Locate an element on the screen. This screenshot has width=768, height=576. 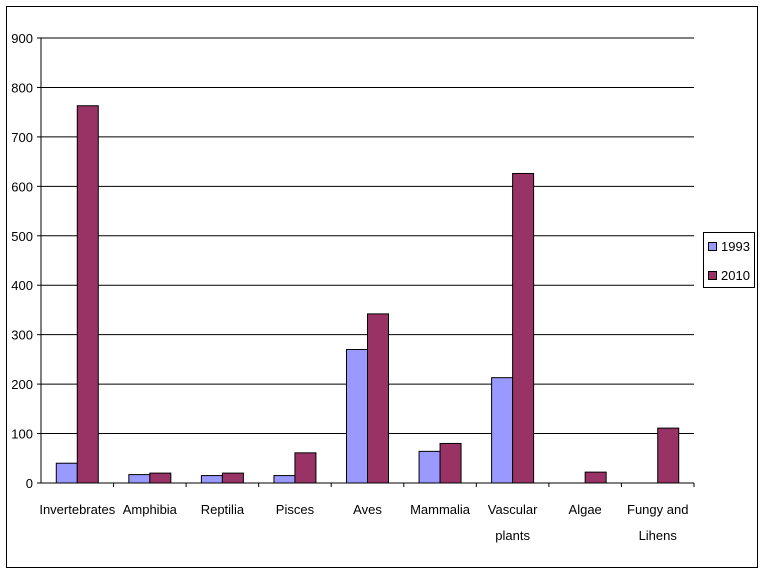
x-tick-label: Fungy and is located at coordinates (657, 509).